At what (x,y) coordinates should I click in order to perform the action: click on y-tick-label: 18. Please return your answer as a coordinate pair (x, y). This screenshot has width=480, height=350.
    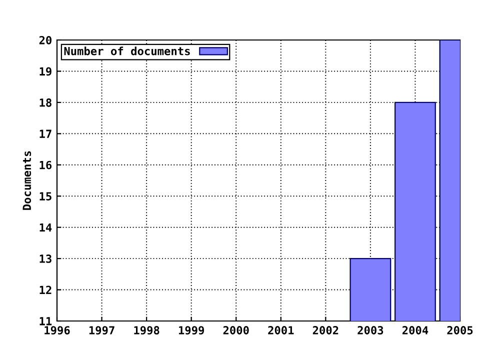
    Looking at the image, I should click on (46, 102).